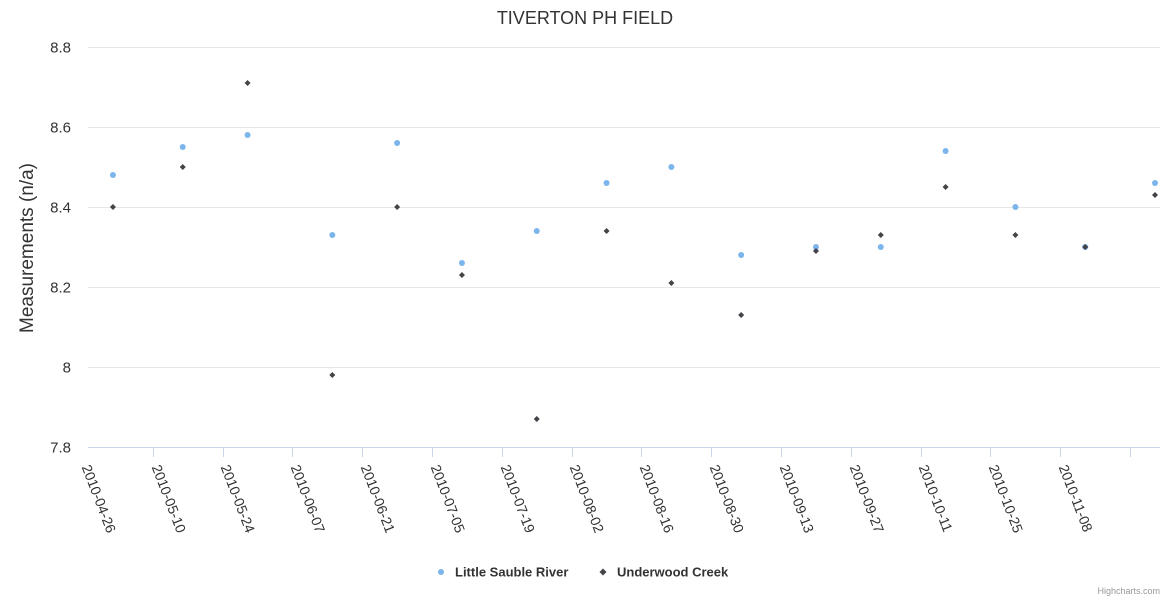 Image resolution: width=1170 pixels, height=600 pixels. What do you see at coordinates (441, 572) in the screenshot?
I see `legend-circle-marker` at bounding box center [441, 572].